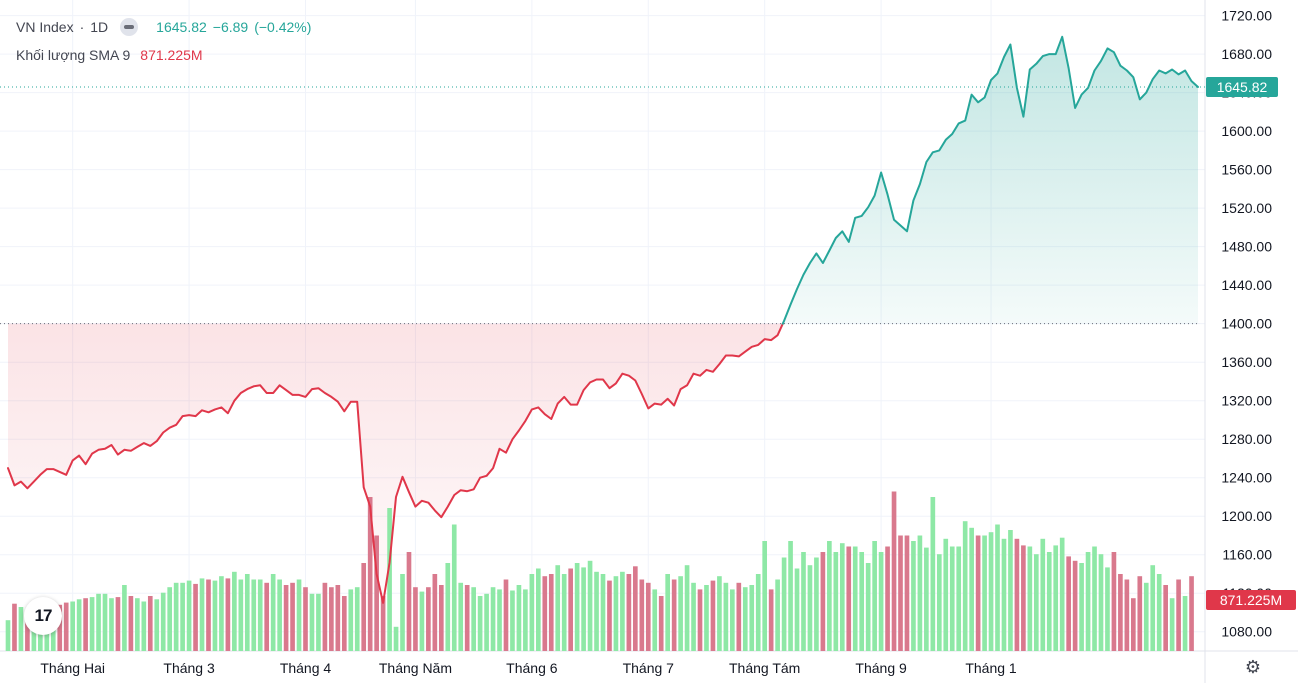  What do you see at coordinates (764, 668) in the screenshot?
I see `x-tick-label: Tháng Tám` at bounding box center [764, 668].